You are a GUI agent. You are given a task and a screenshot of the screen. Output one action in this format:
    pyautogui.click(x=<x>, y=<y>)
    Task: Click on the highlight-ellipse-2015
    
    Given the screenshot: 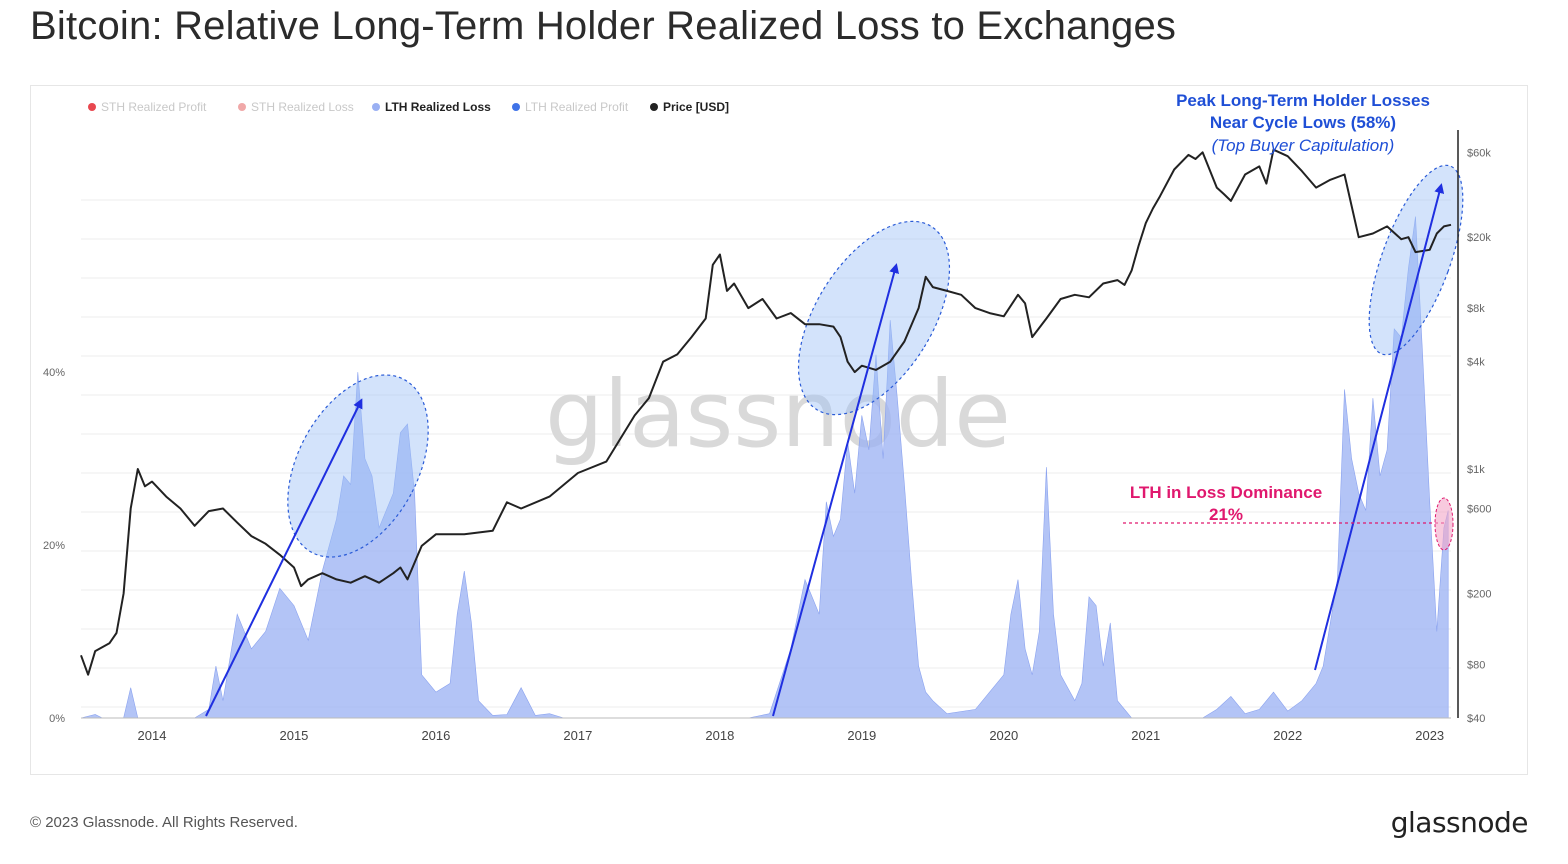 What is the action you would take?
    pyautogui.click(x=358, y=466)
    